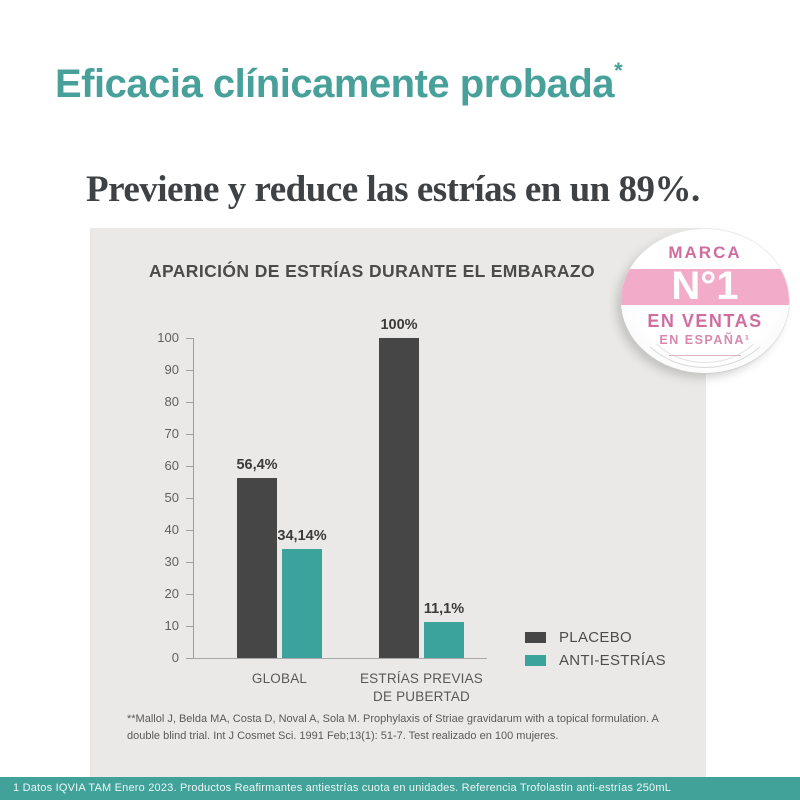 This screenshot has height=800, width=800. Describe the element at coordinates (257, 464) in the screenshot. I see `bar-value-label: 56,4%` at that location.